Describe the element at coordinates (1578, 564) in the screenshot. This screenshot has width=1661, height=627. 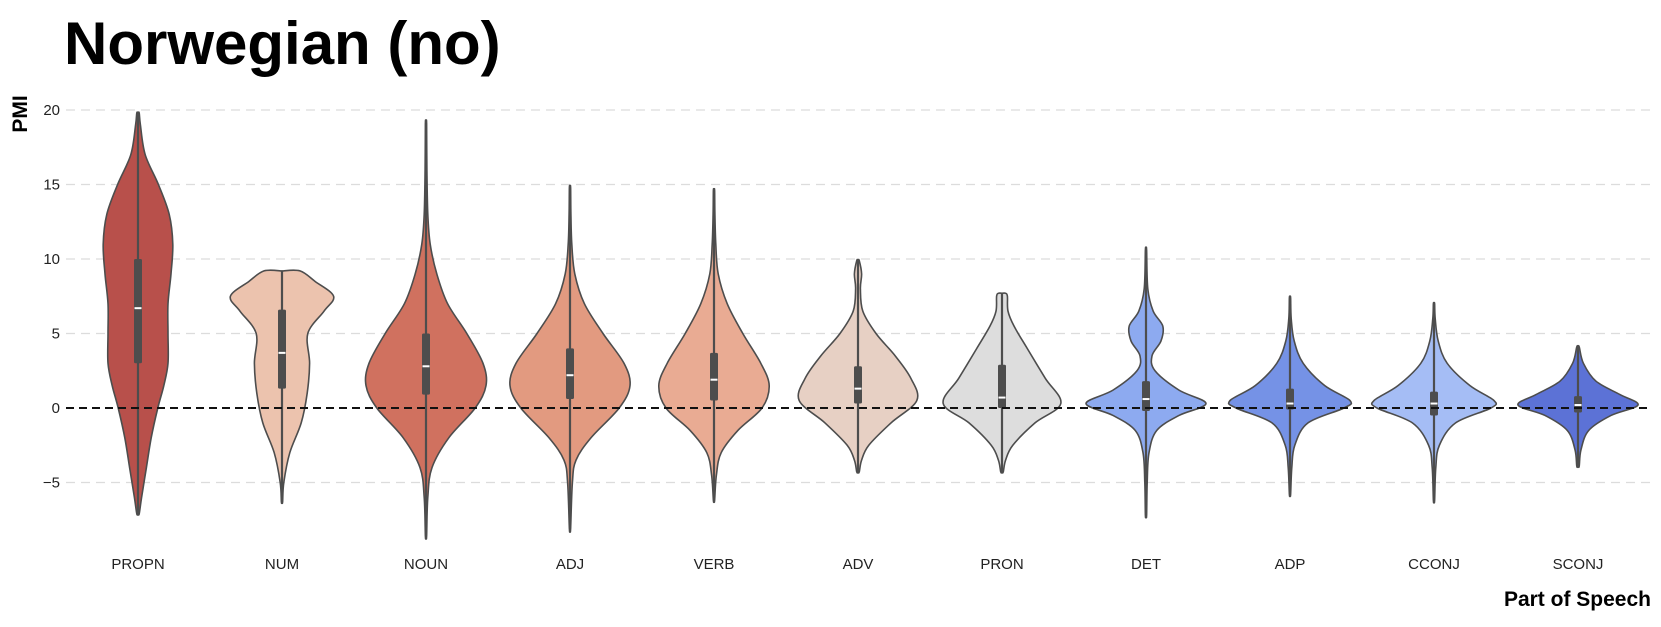
I see `x-tick-label: SCONJ` at that location.